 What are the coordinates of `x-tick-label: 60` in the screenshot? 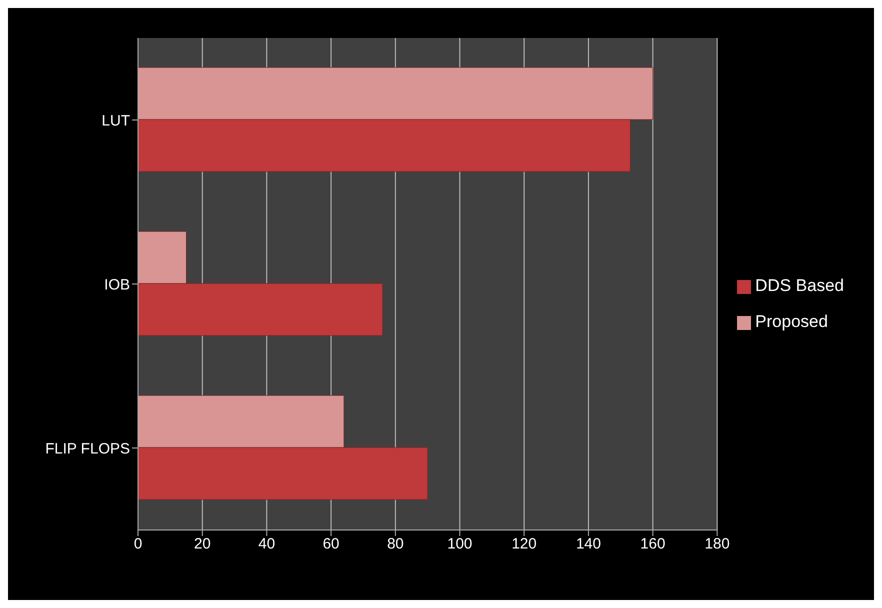 It's located at (331, 544).